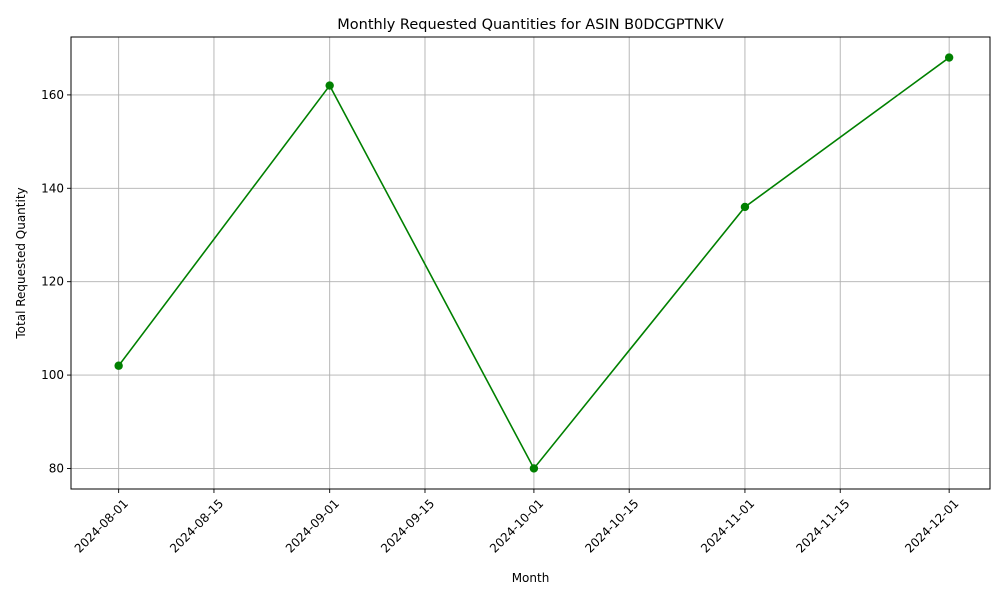 This screenshot has width=1000, height=604. What do you see at coordinates (52, 282) in the screenshot?
I see `y-tick-label: 120` at bounding box center [52, 282].